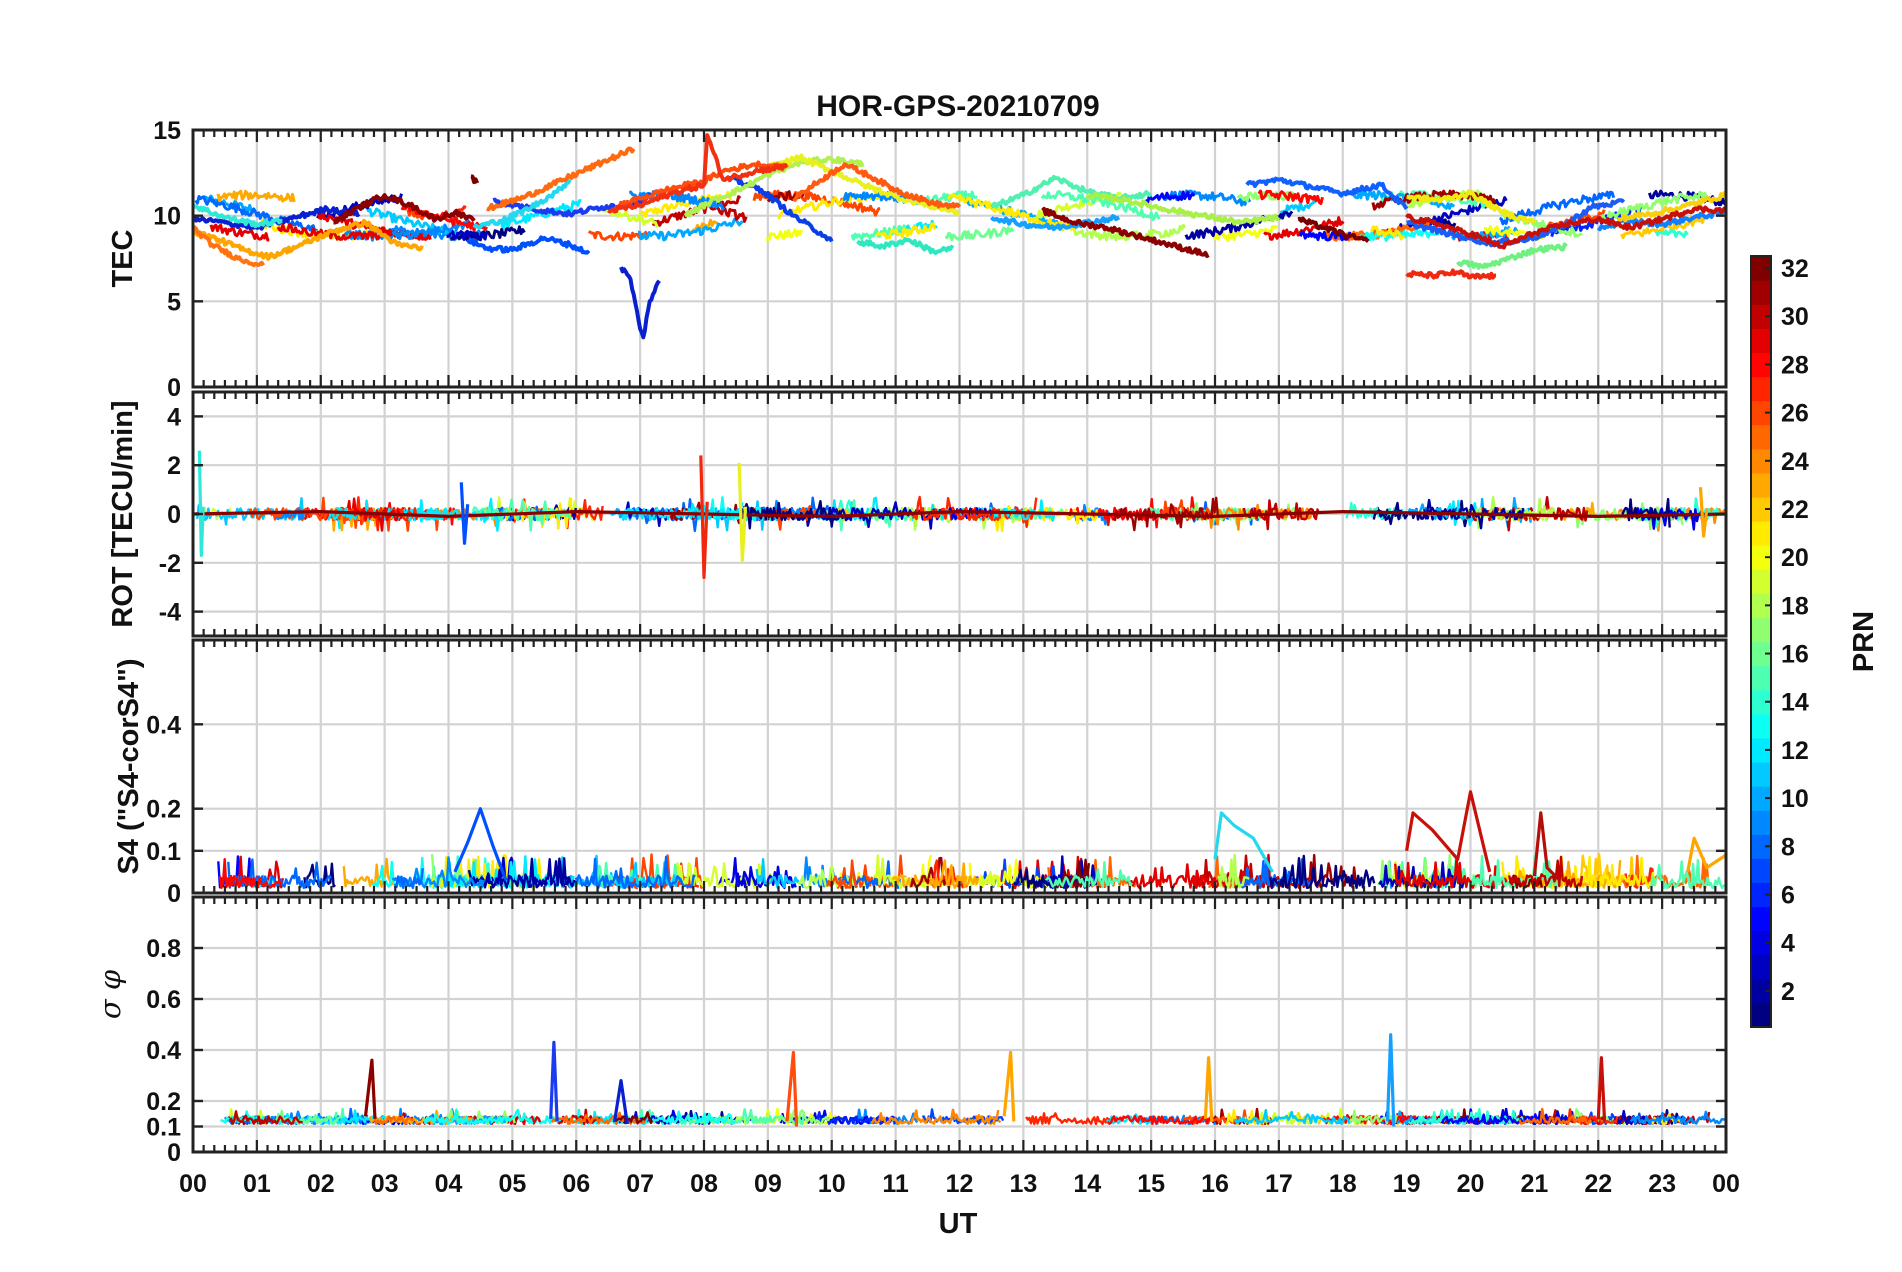  Describe the element at coordinates (1795, 558) in the screenshot. I see `colorbar-tick-label: 20` at that location.